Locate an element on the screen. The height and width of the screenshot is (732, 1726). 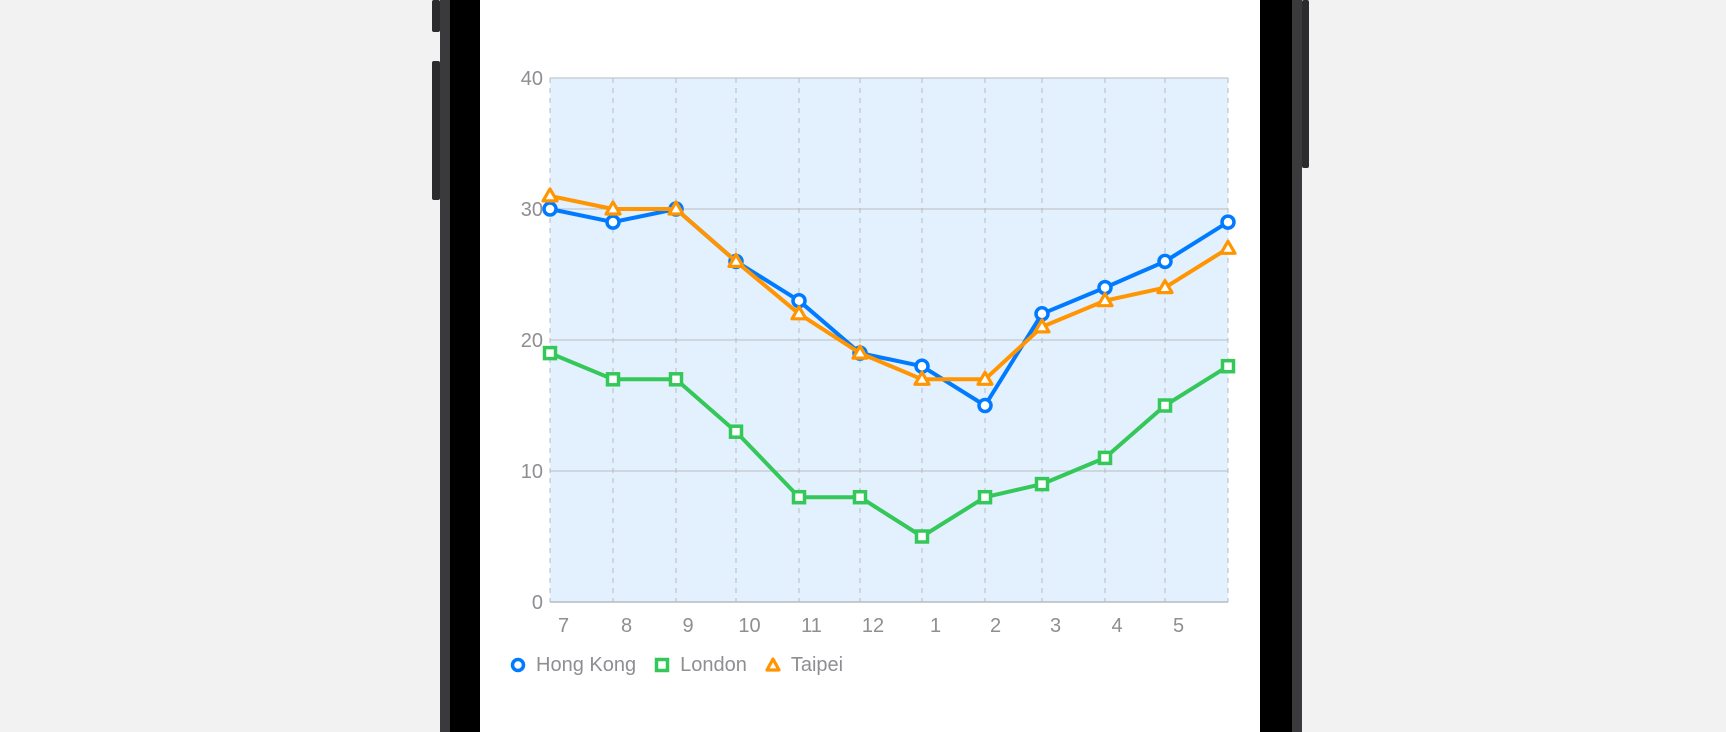
legend-item-hong-kong: Hong Kong is located at coordinates (572, 665).